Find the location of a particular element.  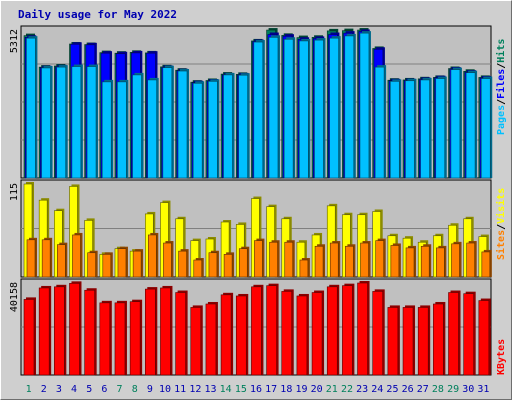

ytick-label-hits_files_pages: 5312 is located at coordinates (14, 41).